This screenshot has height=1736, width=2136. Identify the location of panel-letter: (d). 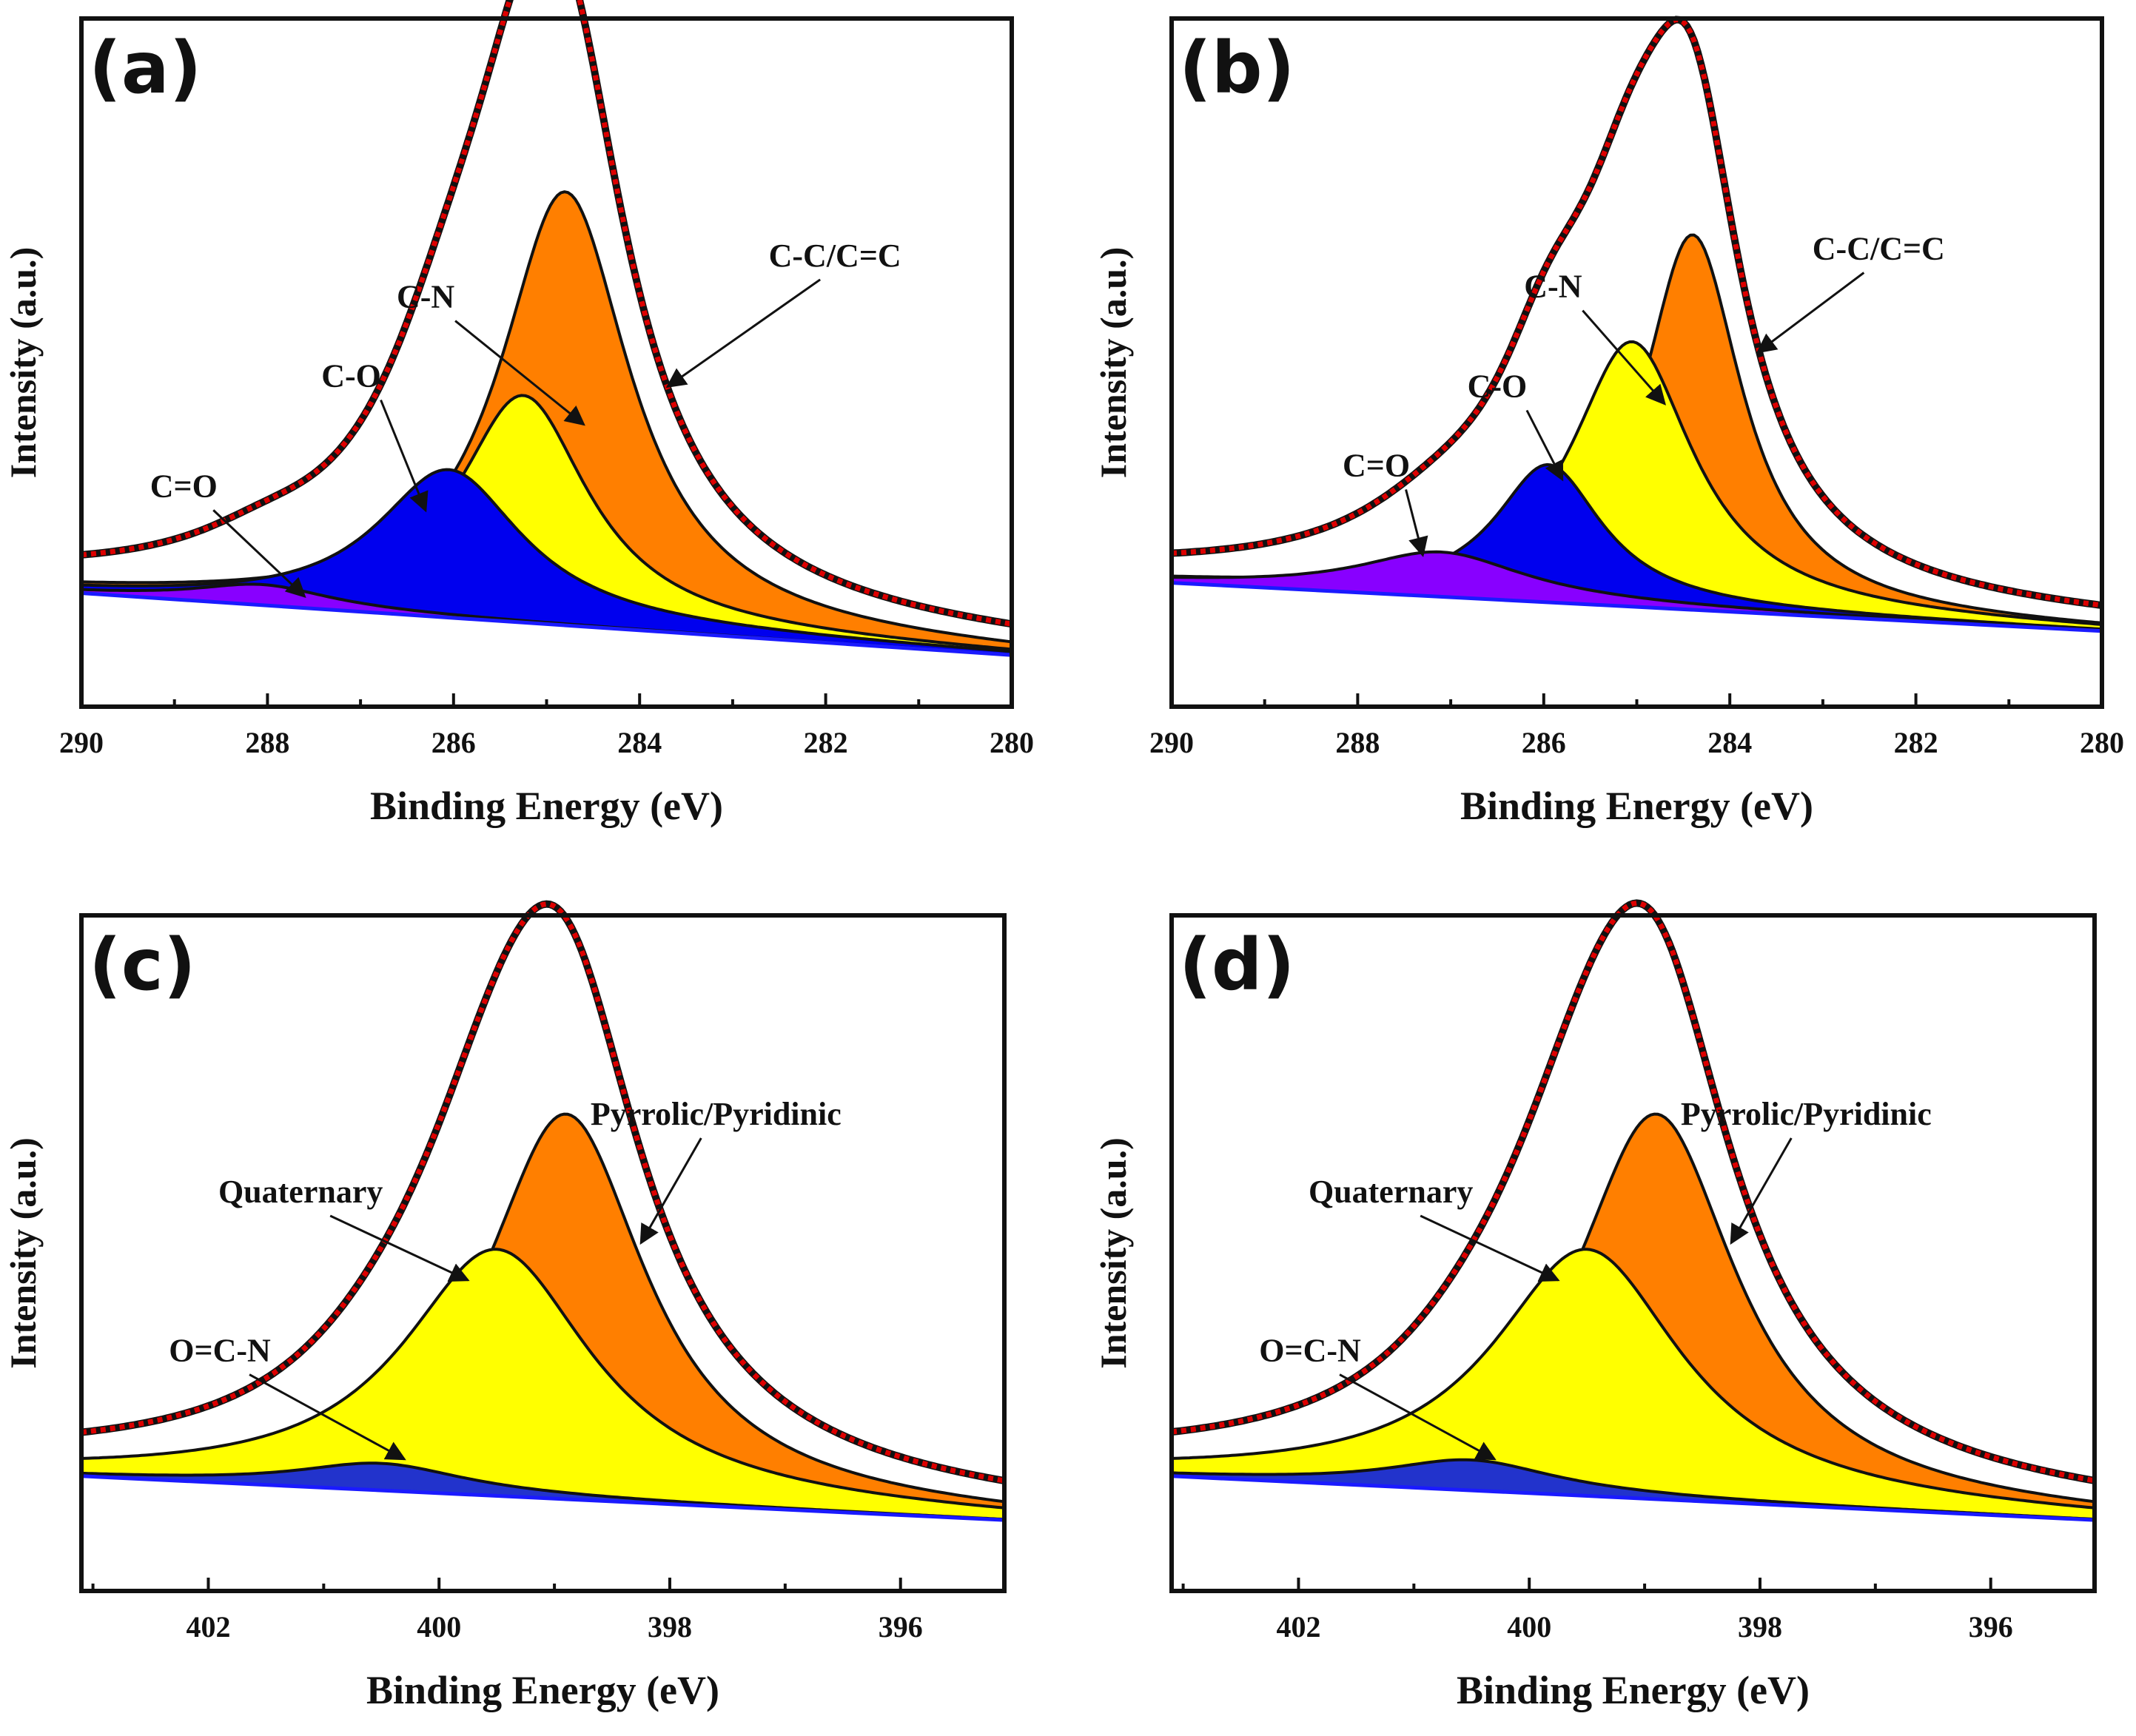
(1236, 965).